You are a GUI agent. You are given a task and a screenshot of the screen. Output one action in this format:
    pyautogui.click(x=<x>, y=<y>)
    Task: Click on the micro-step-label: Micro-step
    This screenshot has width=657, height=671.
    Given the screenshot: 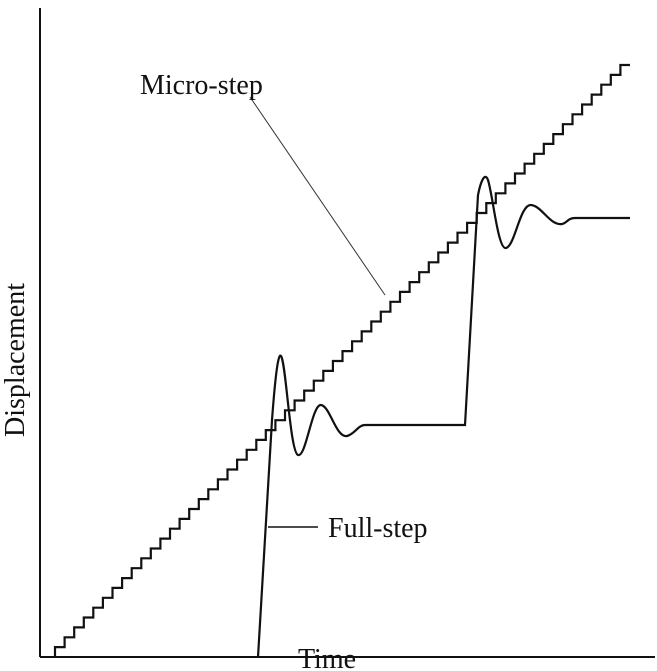 What is the action you would take?
    pyautogui.click(x=201, y=85)
    